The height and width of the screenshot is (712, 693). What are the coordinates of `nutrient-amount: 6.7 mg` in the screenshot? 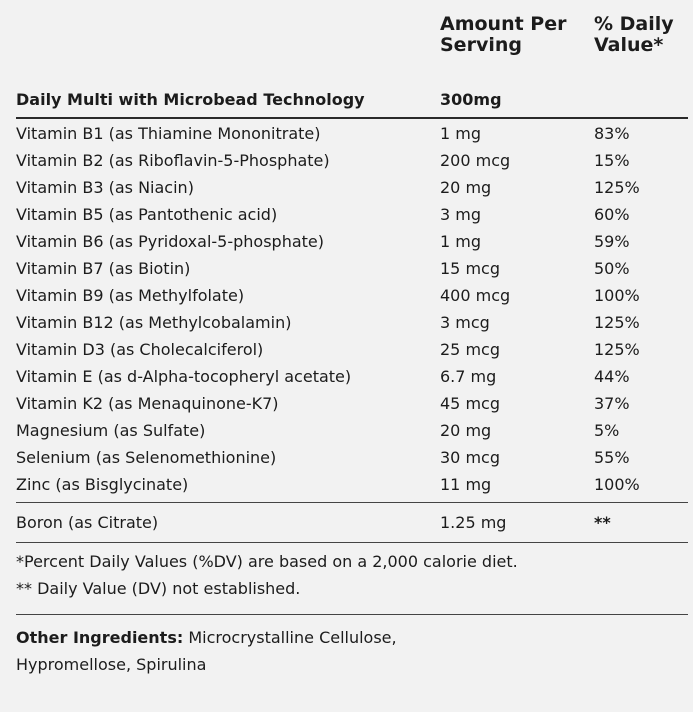 It's located at (468, 376).